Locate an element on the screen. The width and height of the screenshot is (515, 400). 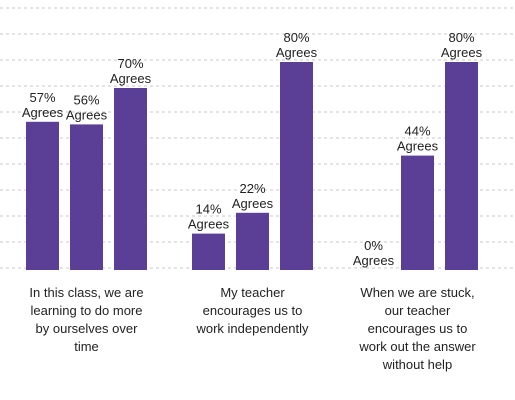
category-label-line: When we are stuck, is located at coordinates (417, 292).